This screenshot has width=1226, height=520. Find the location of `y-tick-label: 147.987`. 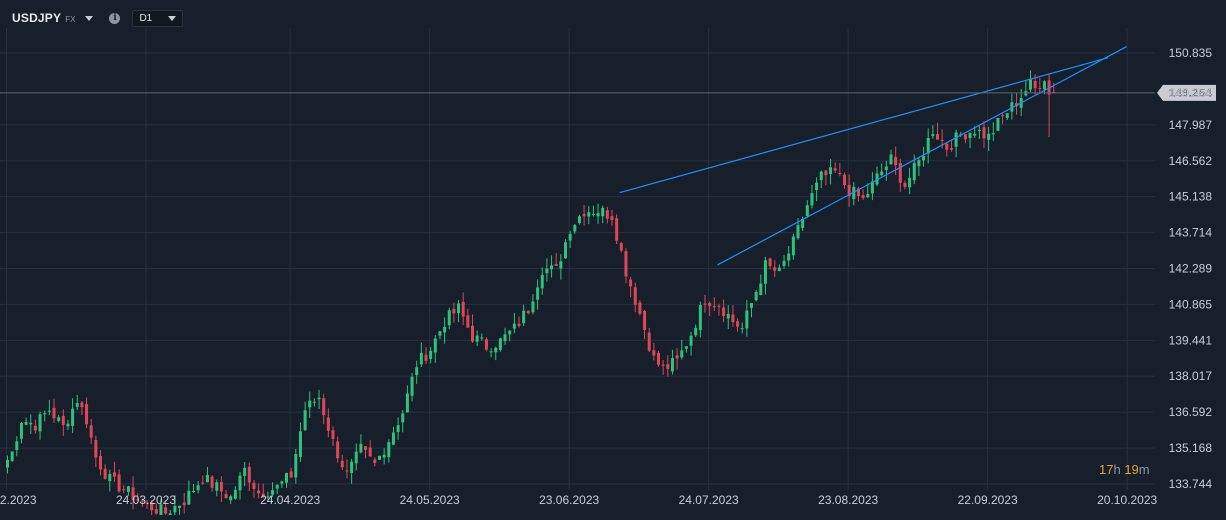

y-tick-label: 147.987 is located at coordinates (1191, 125).